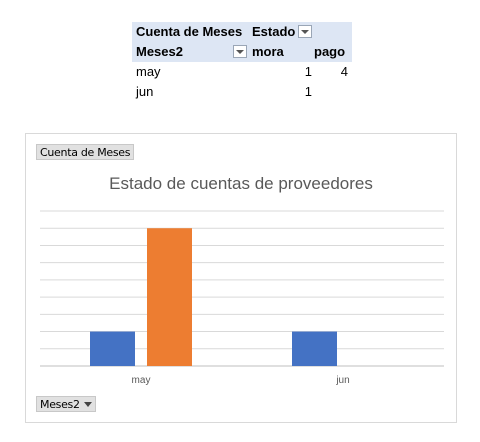 The height and width of the screenshot is (442, 480). Describe the element at coordinates (141, 380) in the screenshot. I see `x-tick-label: may` at that location.